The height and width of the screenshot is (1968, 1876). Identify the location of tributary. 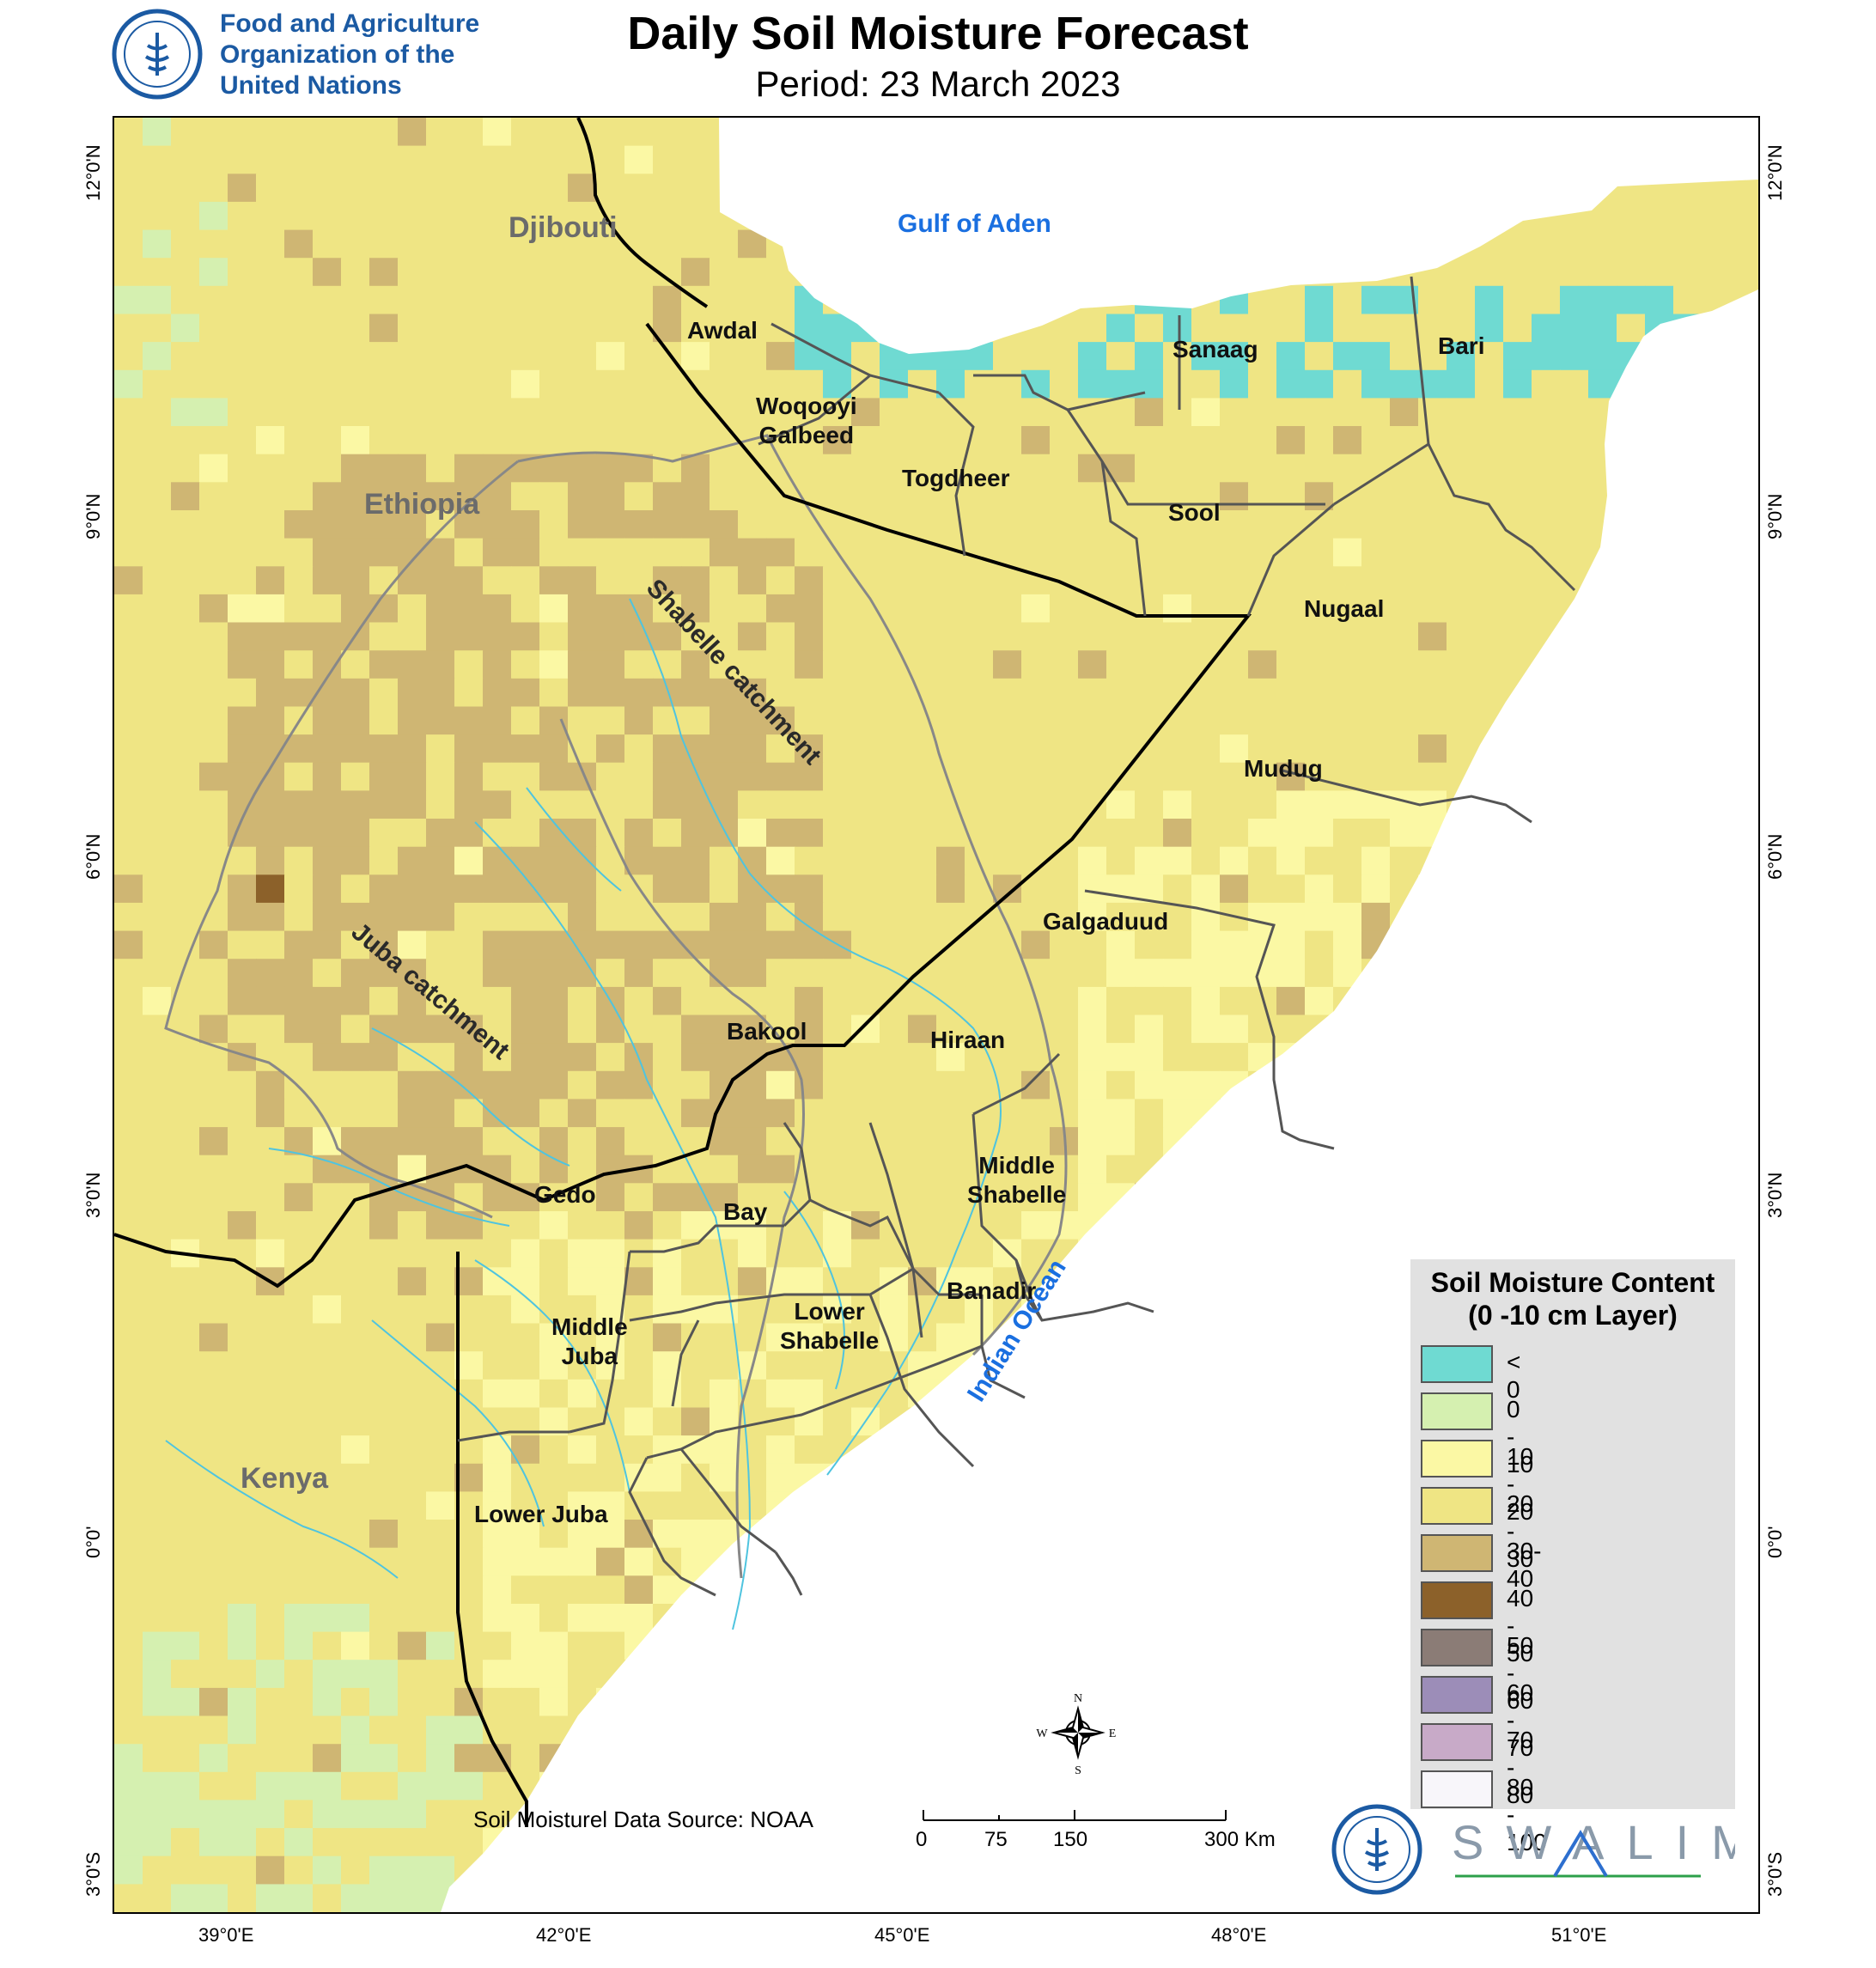
(470, 1097).